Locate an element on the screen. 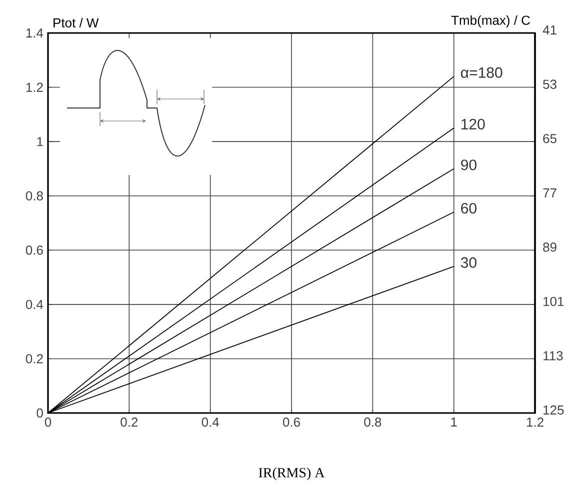 This screenshot has height=489, width=579. x-axis-title: IR(RMS) A is located at coordinates (291, 474).